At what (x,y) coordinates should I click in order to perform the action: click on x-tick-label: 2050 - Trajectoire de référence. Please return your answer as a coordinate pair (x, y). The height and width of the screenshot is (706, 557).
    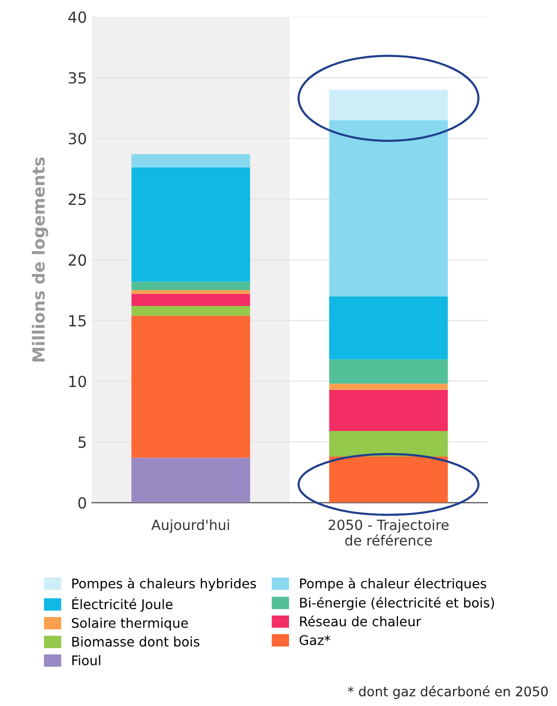
    Looking at the image, I should click on (388, 532).